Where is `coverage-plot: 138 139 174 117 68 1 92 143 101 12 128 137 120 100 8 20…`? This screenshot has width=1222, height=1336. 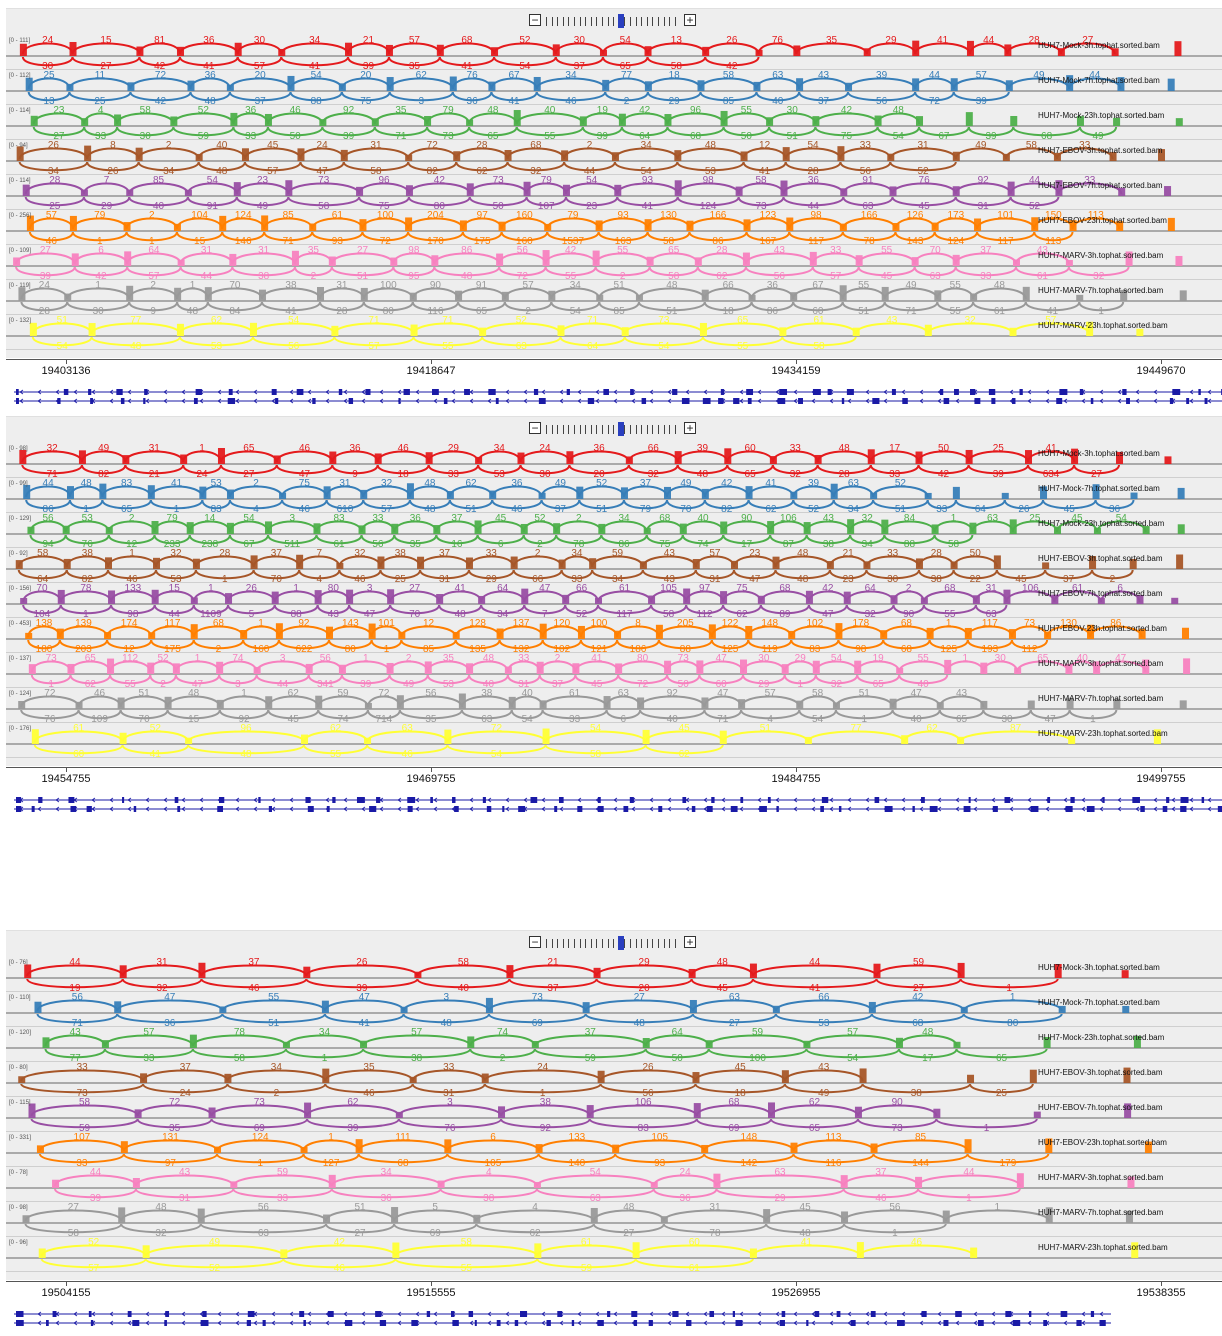 coverage-plot: 138 139 174 117 68 1 92 143 101 12 128 137 120 100 8 20… is located at coordinates (614, 635).